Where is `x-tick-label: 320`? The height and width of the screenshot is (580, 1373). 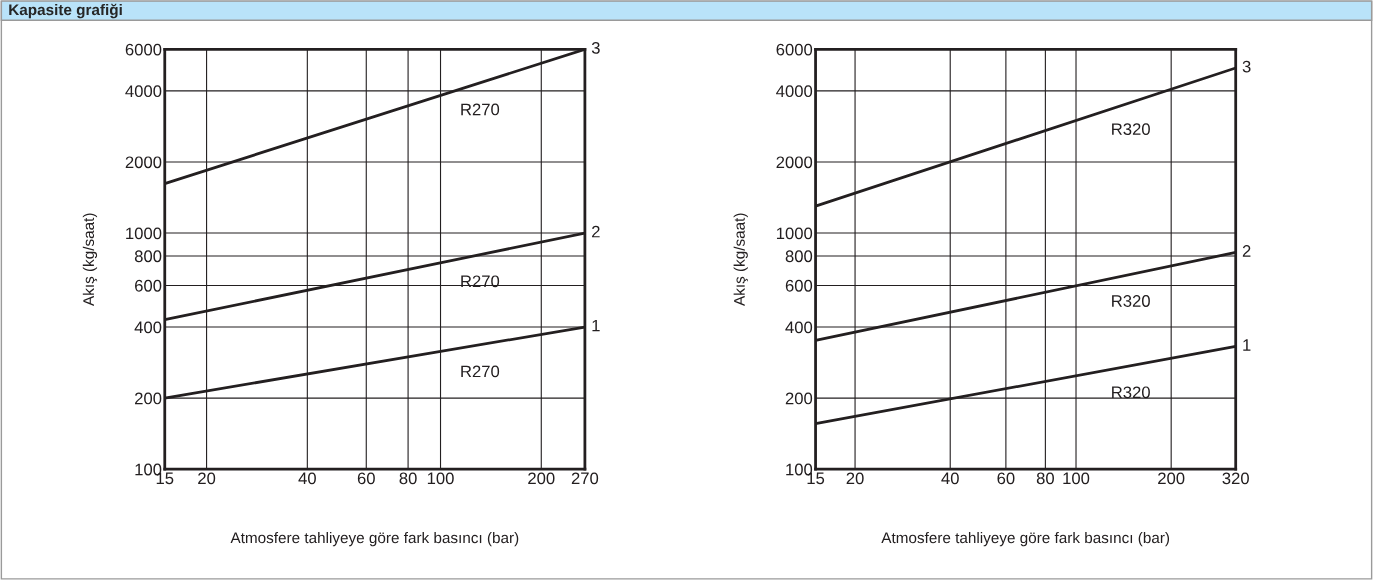
x-tick-label: 320 is located at coordinates (1235, 478).